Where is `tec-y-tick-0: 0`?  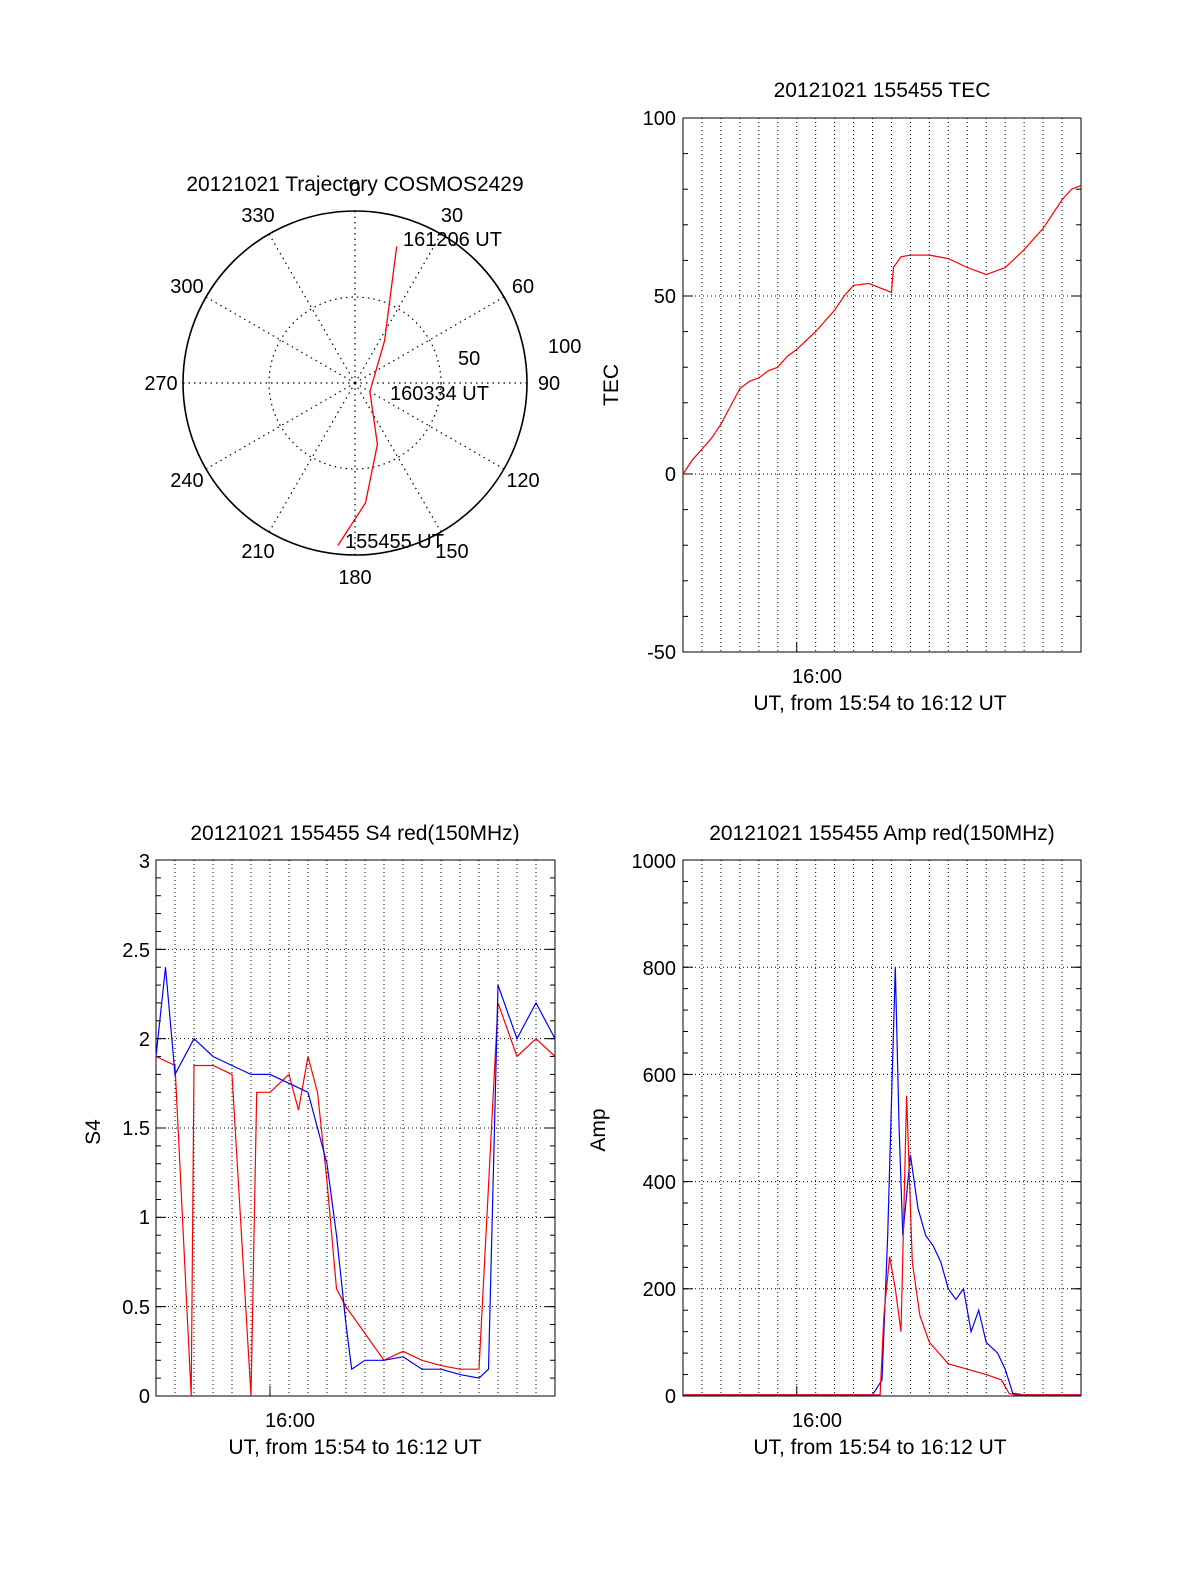
tec-y-tick-0: 0 is located at coordinates (670, 475).